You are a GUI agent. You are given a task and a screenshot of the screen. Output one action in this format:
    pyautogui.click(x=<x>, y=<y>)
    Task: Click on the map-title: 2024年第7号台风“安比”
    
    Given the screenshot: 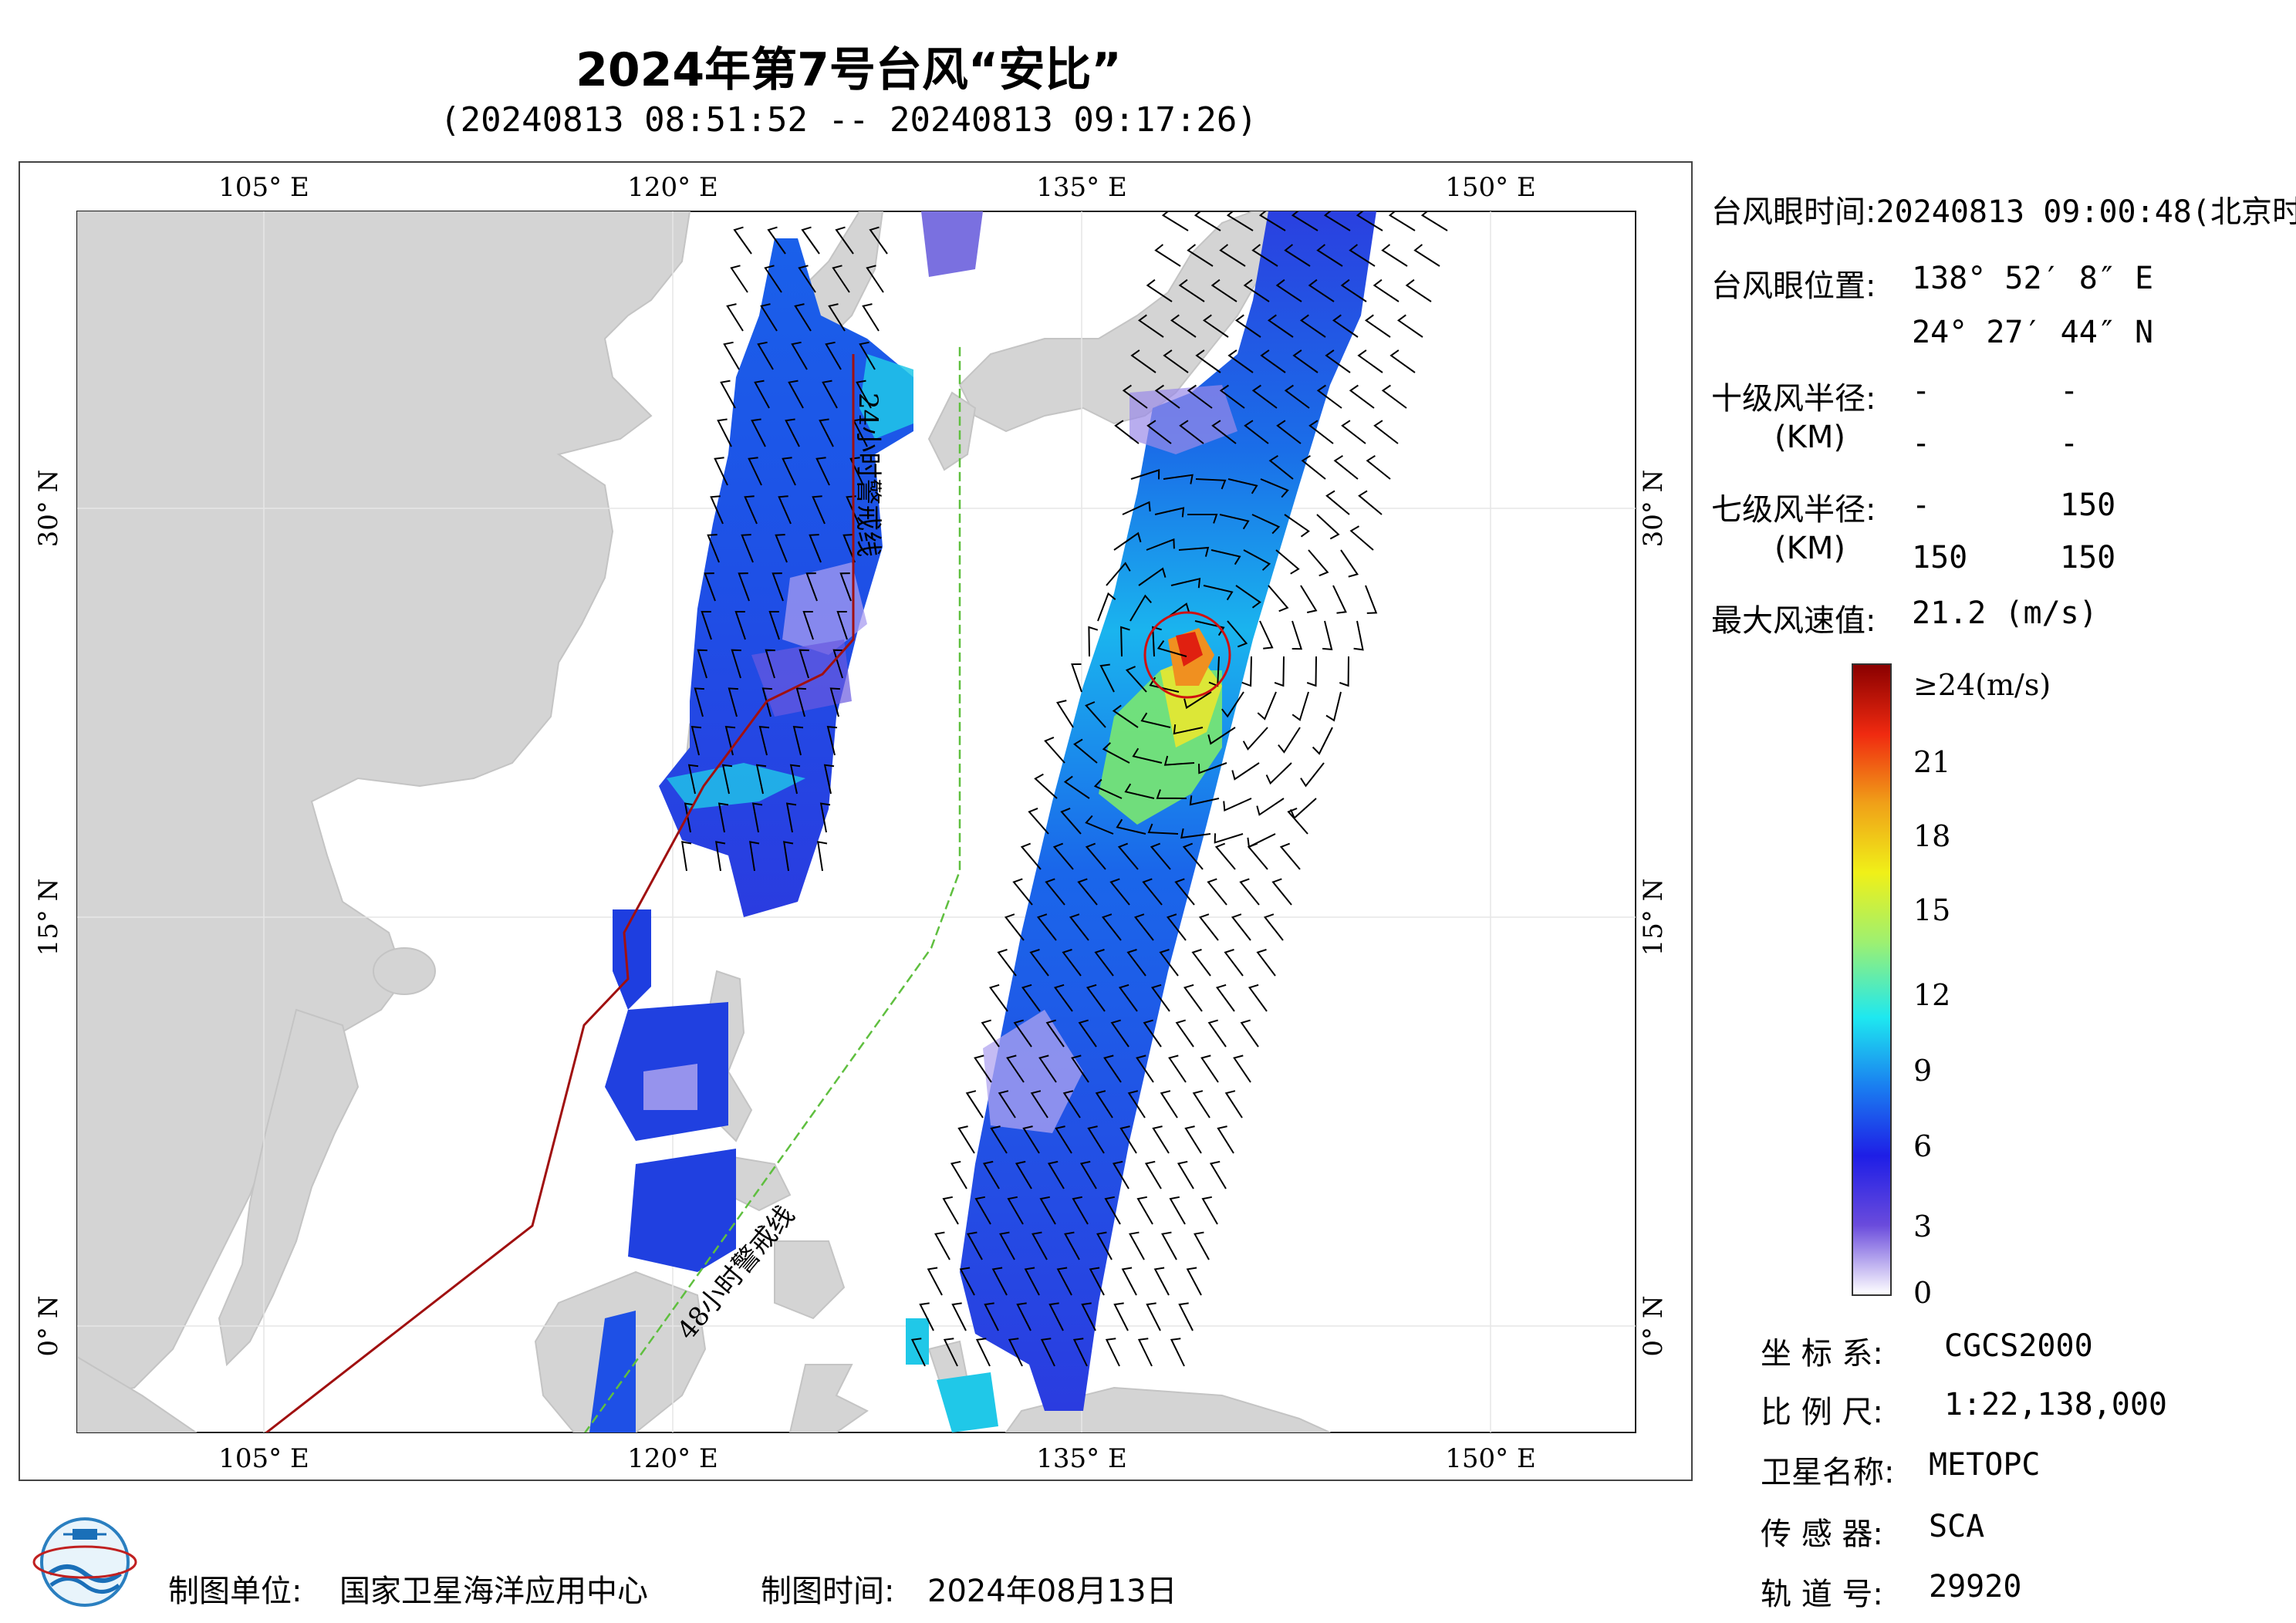 What is the action you would take?
    pyautogui.click(x=849, y=70)
    